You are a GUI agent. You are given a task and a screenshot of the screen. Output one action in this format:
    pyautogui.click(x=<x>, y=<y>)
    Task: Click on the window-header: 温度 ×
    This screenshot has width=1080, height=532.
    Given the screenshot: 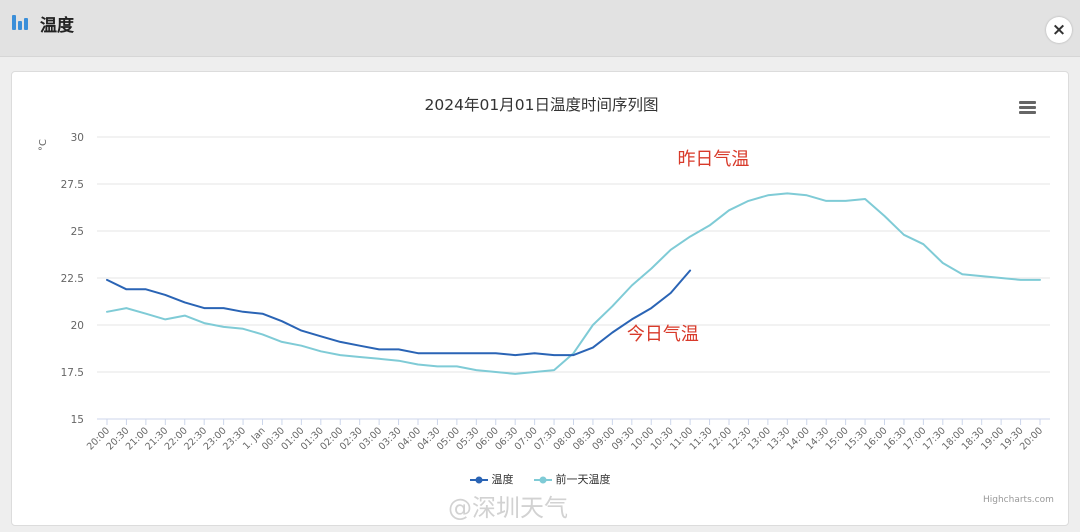 What is the action you would take?
    pyautogui.click(x=540, y=28)
    